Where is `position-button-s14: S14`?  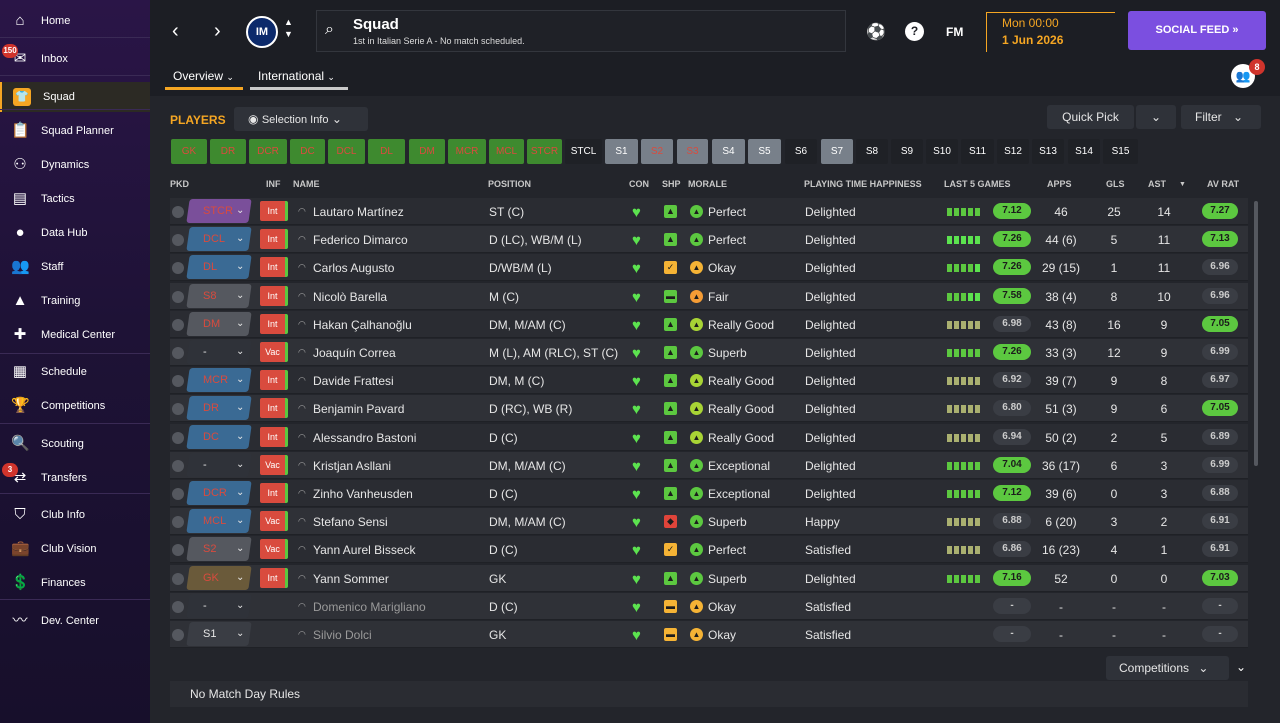 position-button-s14: S14 is located at coordinates (1084, 151).